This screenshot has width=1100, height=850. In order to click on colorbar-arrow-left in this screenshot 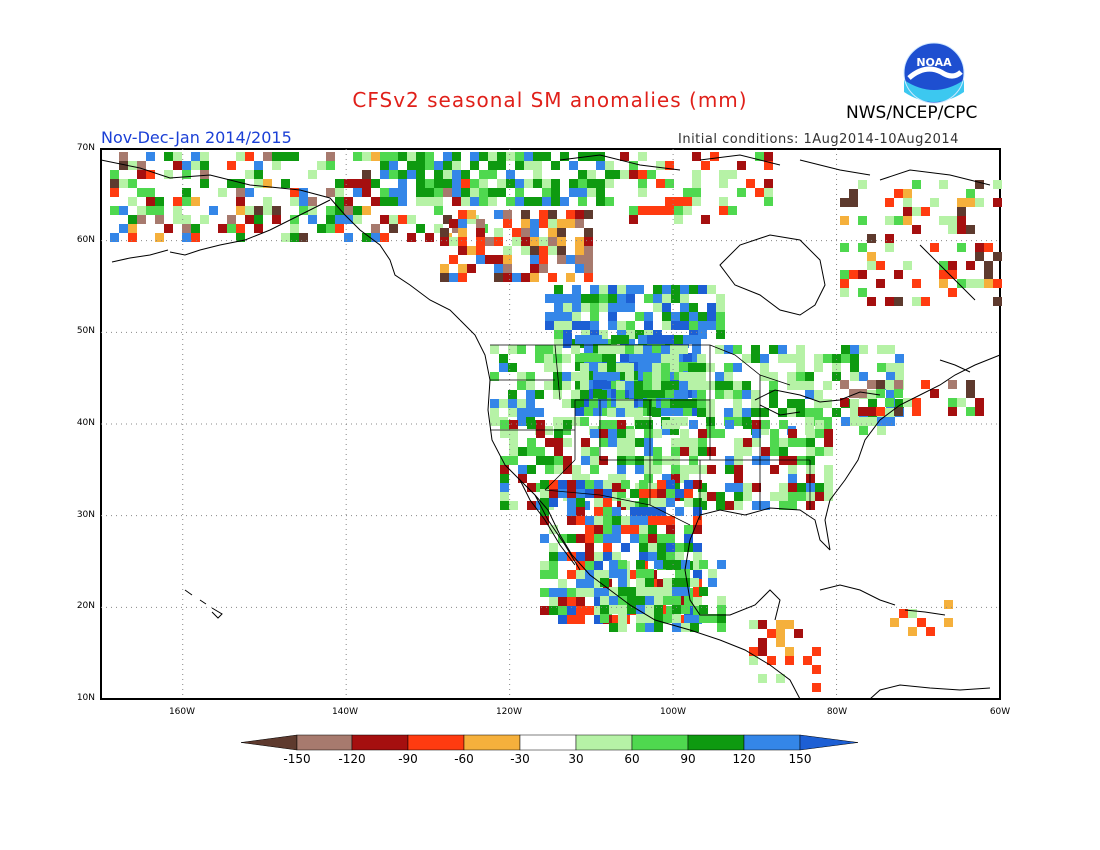, I will do `click(269, 742)`.